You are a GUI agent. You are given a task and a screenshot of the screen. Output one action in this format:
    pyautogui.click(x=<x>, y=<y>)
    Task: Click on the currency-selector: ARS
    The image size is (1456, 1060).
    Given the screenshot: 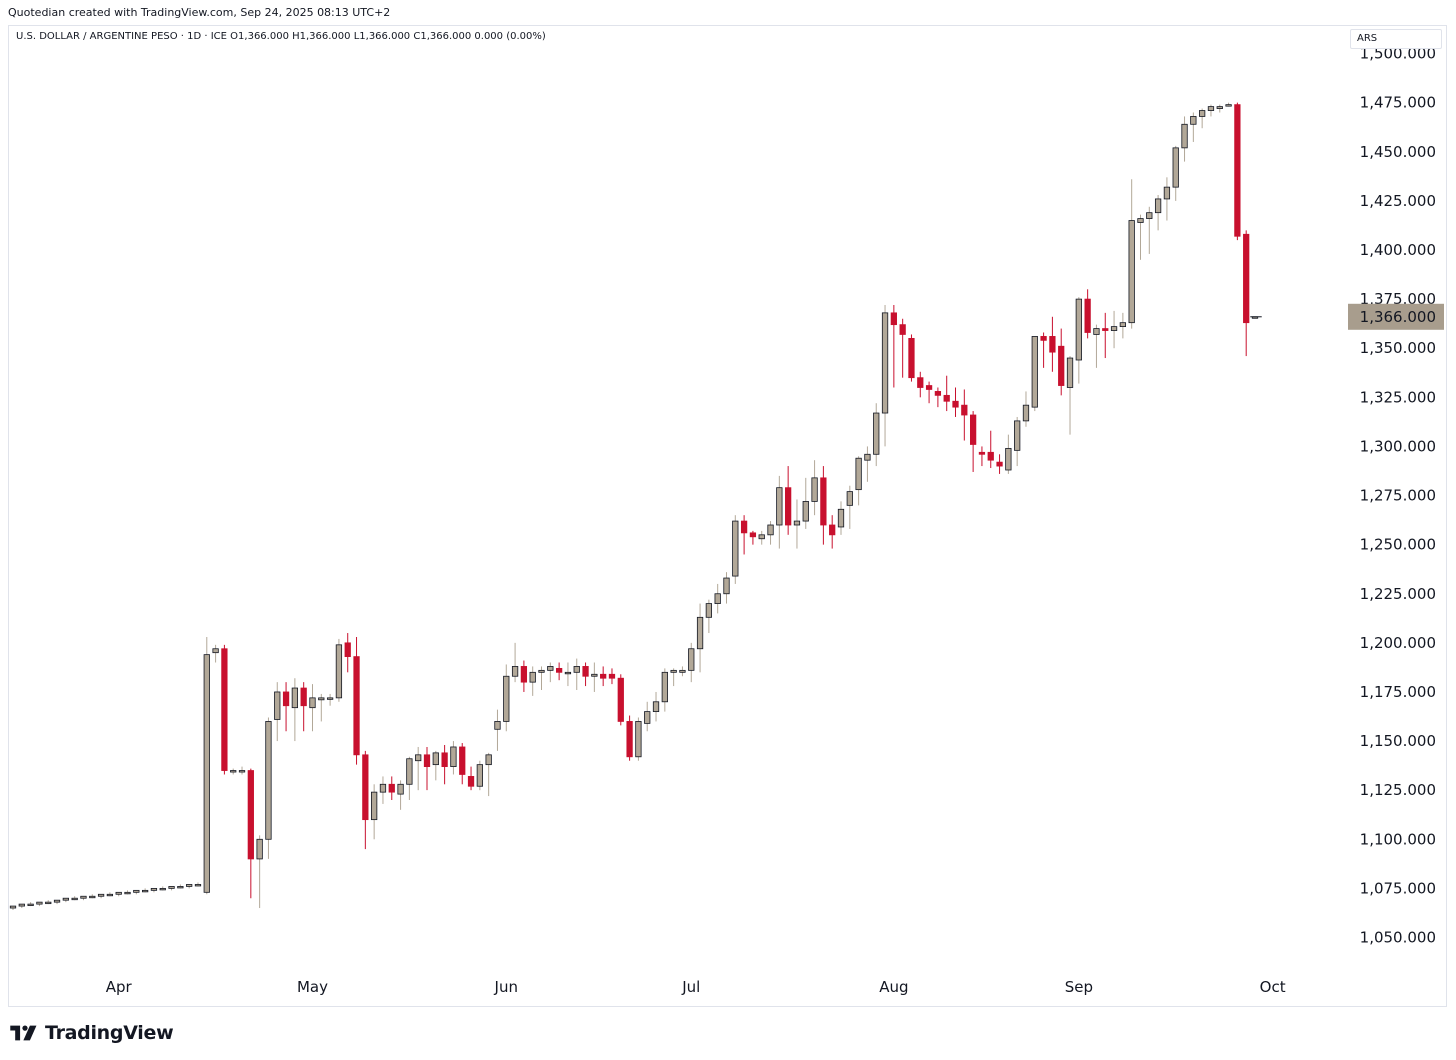 What is the action you would take?
    pyautogui.click(x=1396, y=39)
    